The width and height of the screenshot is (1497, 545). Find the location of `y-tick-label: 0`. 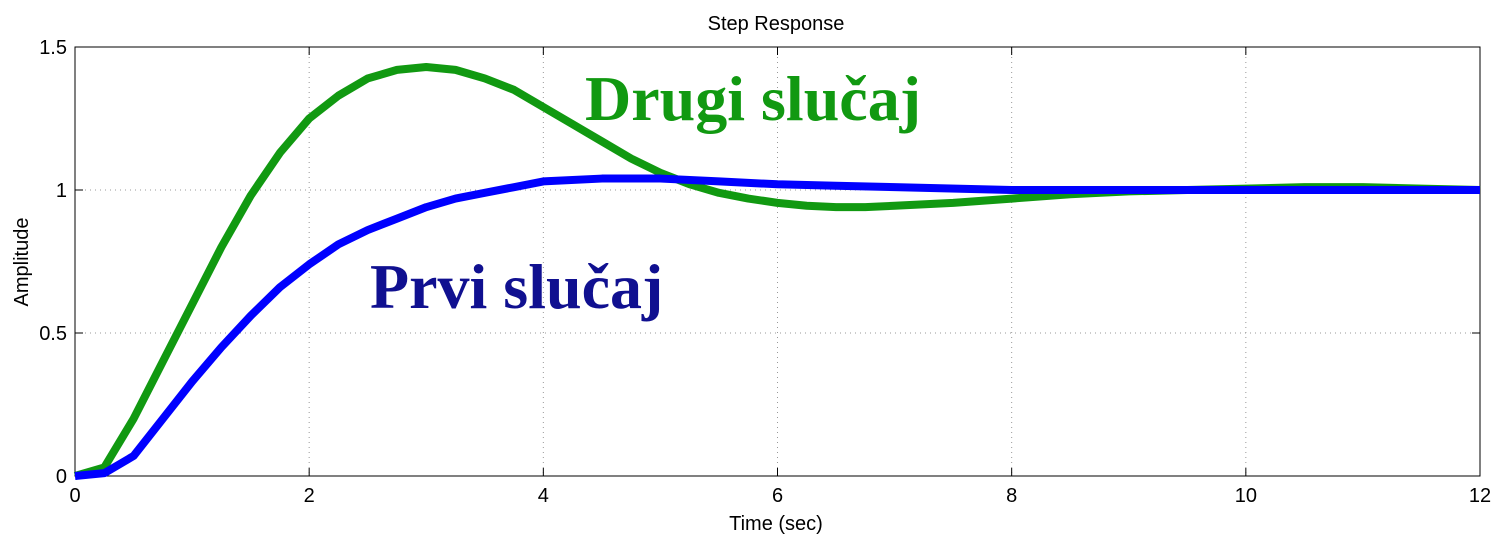

y-tick-label: 0 is located at coordinates (61, 477).